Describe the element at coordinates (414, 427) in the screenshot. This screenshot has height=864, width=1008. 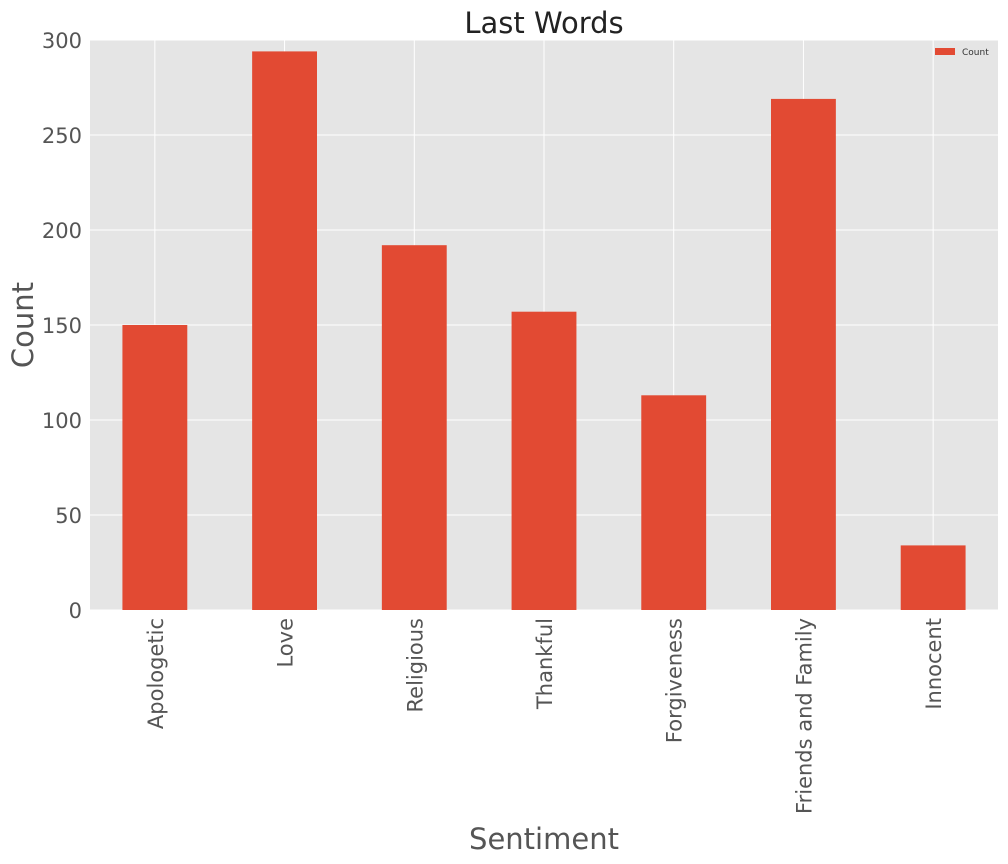
I see `bar-religious` at that location.